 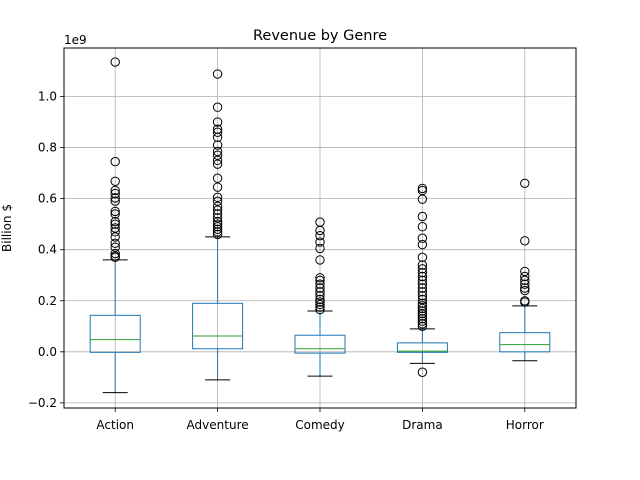 What do you see at coordinates (422, 425) in the screenshot?
I see `x-tick-label: Drama` at bounding box center [422, 425].